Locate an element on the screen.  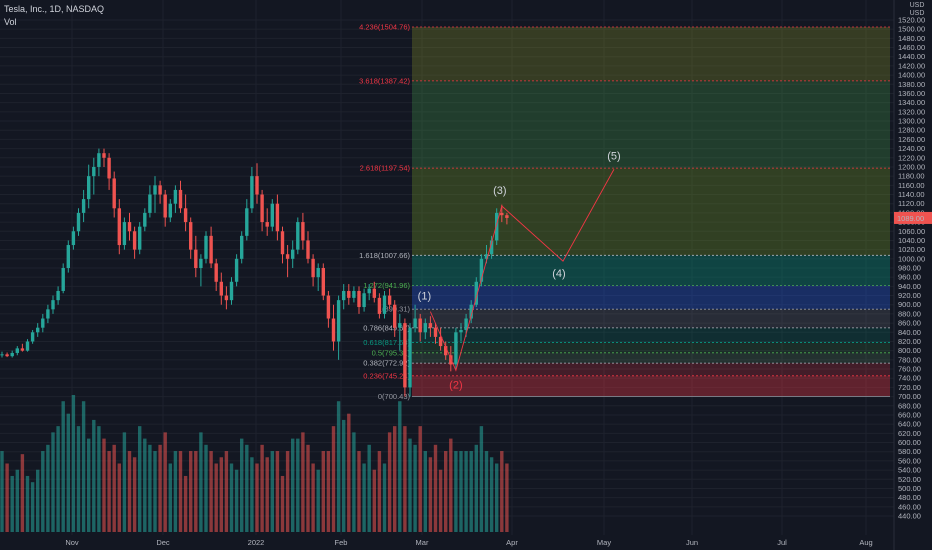
price-tick-label: 660.00 is located at coordinates (909, 414).